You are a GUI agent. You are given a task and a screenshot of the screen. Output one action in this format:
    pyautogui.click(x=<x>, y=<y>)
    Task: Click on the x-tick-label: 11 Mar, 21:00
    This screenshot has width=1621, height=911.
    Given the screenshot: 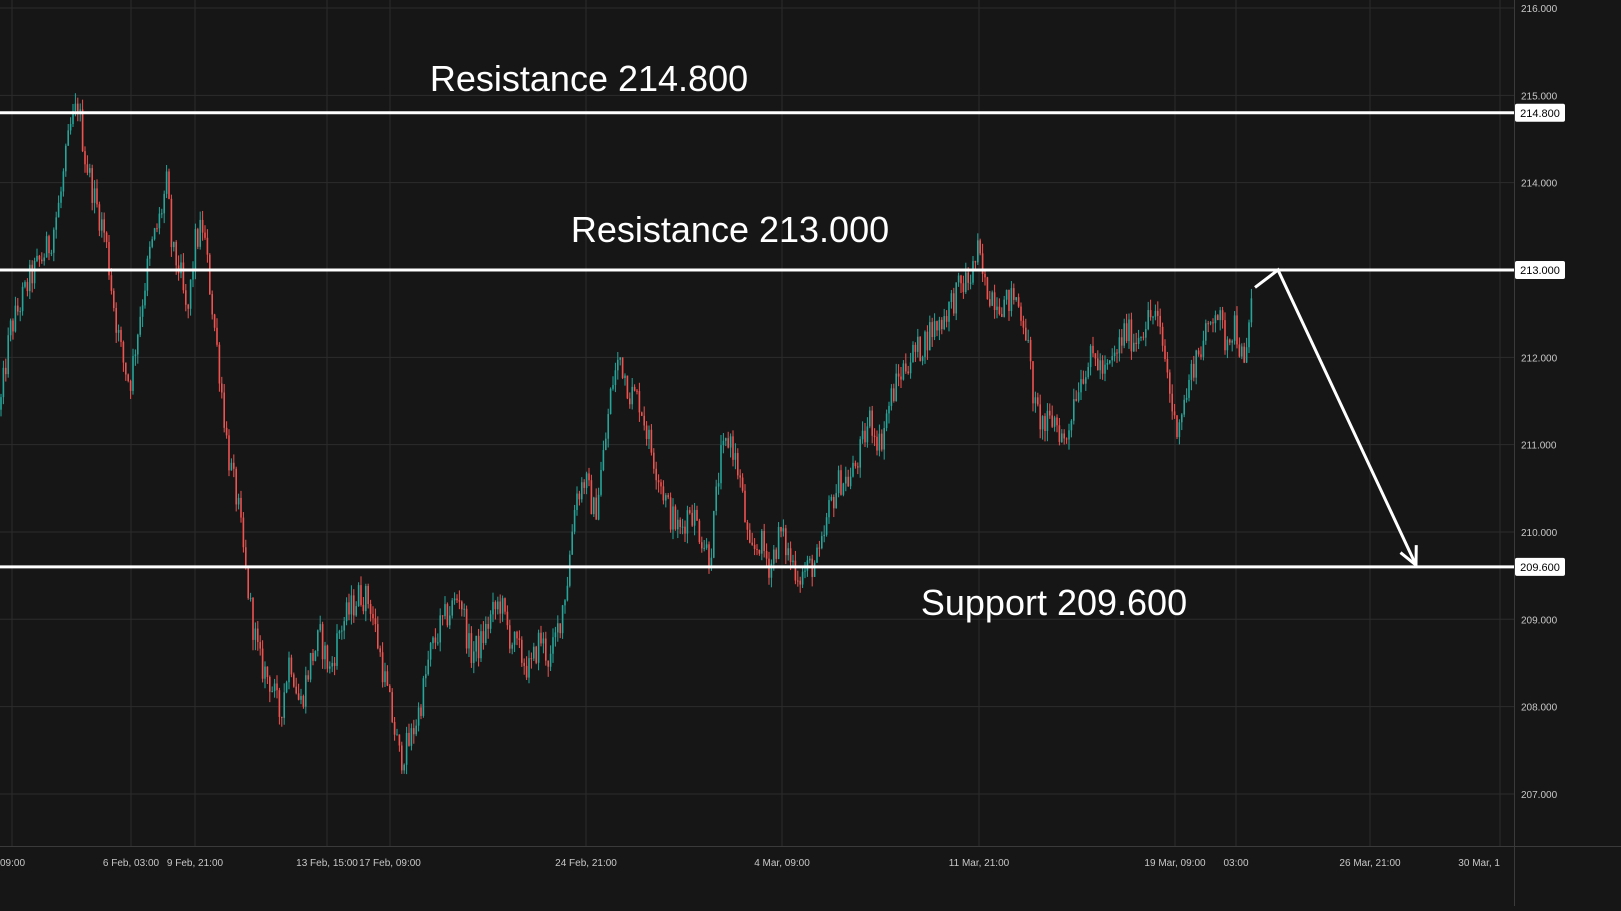 What is the action you would take?
    pyautogui.click(x=979, y=863)
    